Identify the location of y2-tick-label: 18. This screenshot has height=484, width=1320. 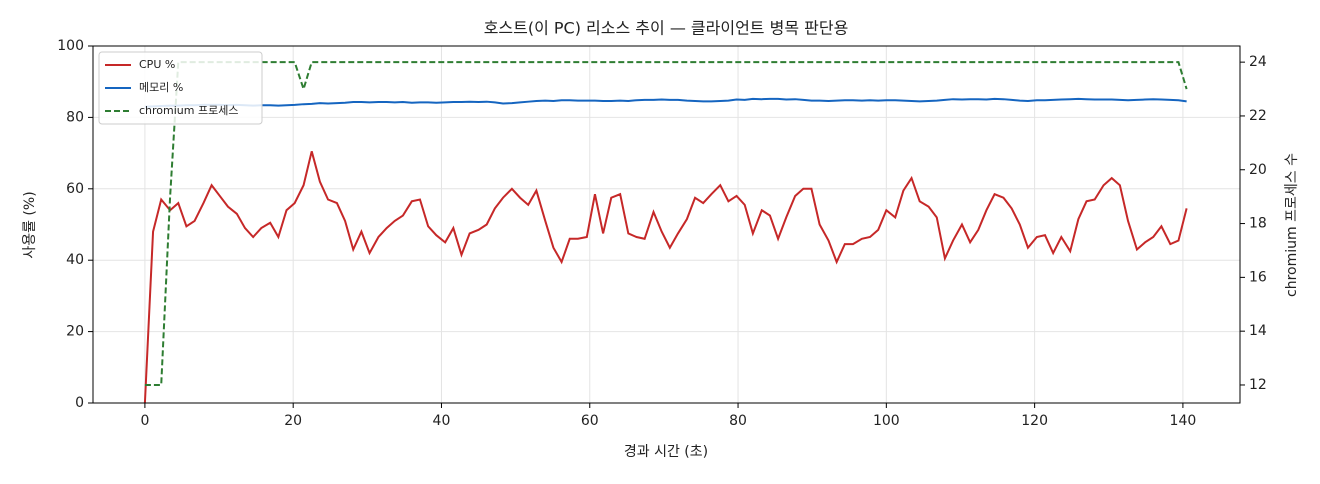
(1258, 224).